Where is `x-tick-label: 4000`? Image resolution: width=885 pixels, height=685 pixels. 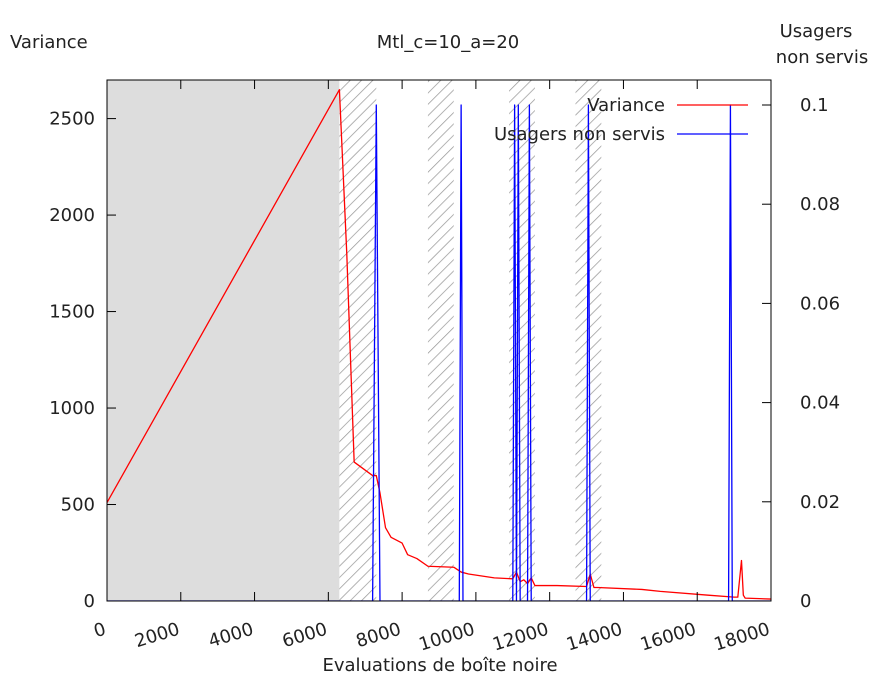
x-tick-label: 4000 is located at coordinates (231, 635).